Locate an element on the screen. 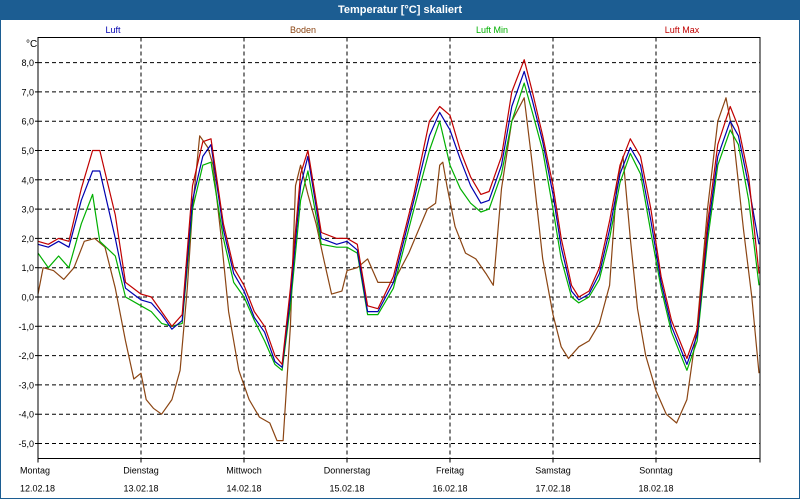 The height and width of the screenshot is (500, 800). legend-entry: Luft is located at coordinates (113, 30).